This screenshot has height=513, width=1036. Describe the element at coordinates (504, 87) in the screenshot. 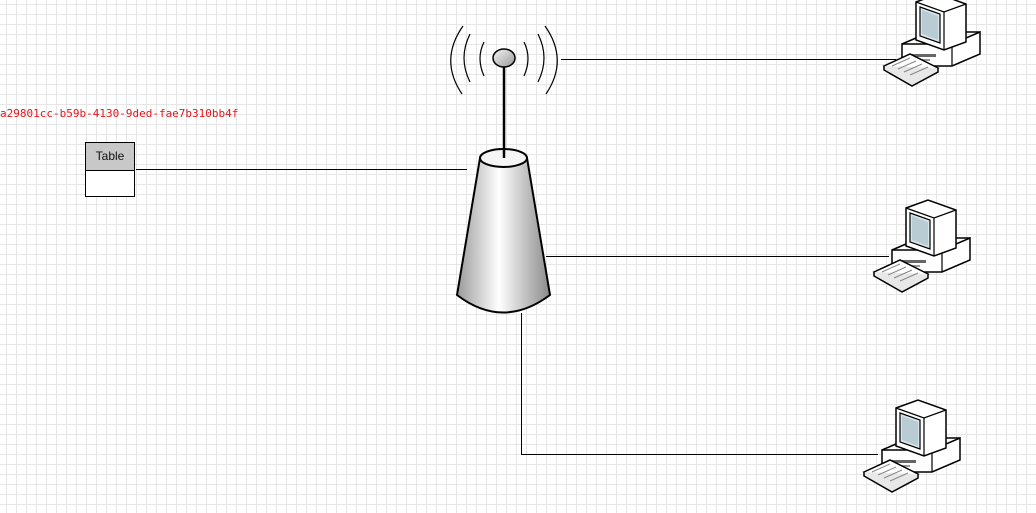

I see `wireless-antenna-icon` at that location.